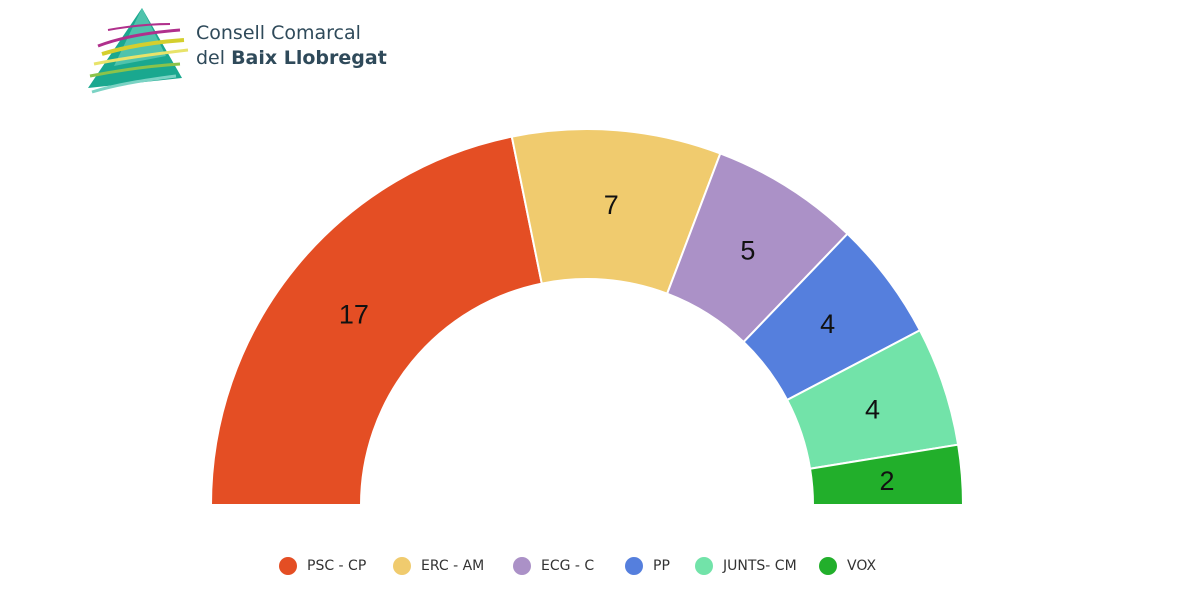 The width and height of the screenshot is (1200, 589). I want to click on triangle-logo-icon, so click(138, 51).